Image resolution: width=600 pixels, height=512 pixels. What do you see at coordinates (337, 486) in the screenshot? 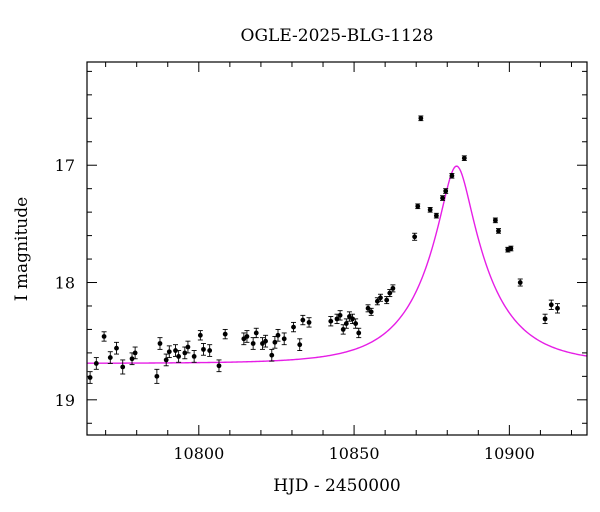
I see `x-axis-label: HJD - 2450000` at bounding box center [337, 486].